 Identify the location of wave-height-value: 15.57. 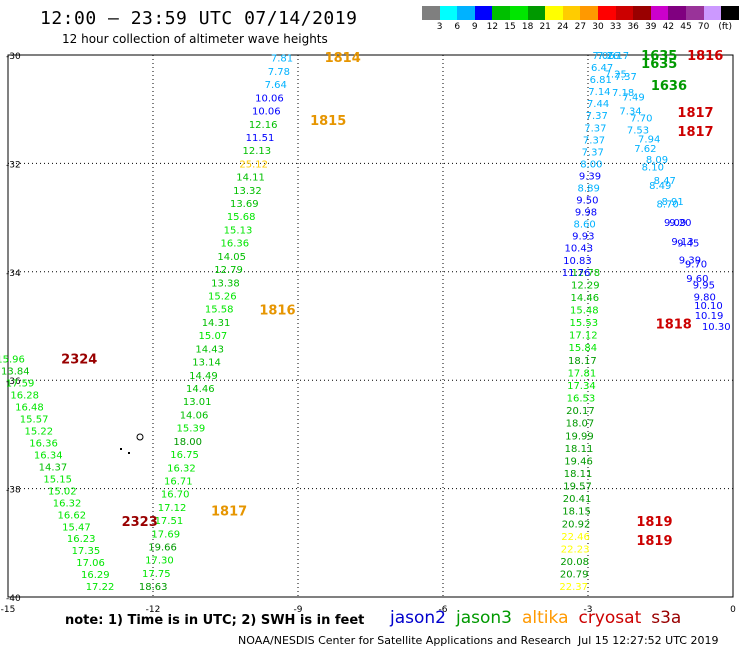
(34, 419).